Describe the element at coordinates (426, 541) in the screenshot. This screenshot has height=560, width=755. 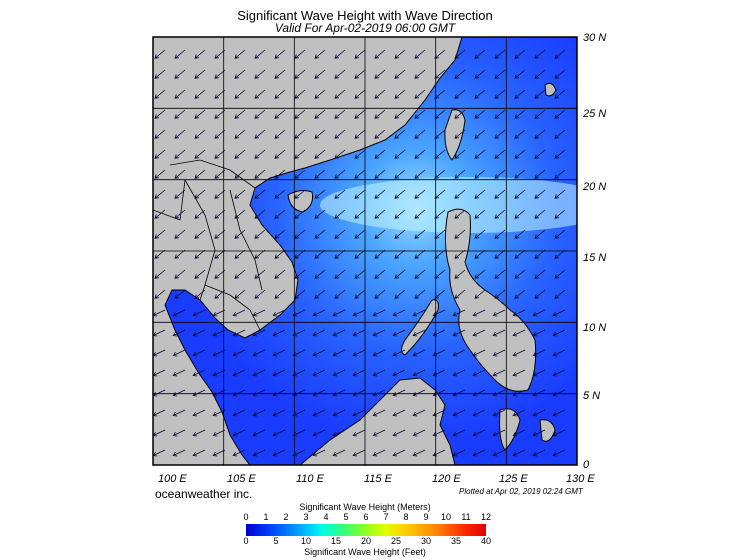
I see `colorbar-tick-feet: 30` at that location.